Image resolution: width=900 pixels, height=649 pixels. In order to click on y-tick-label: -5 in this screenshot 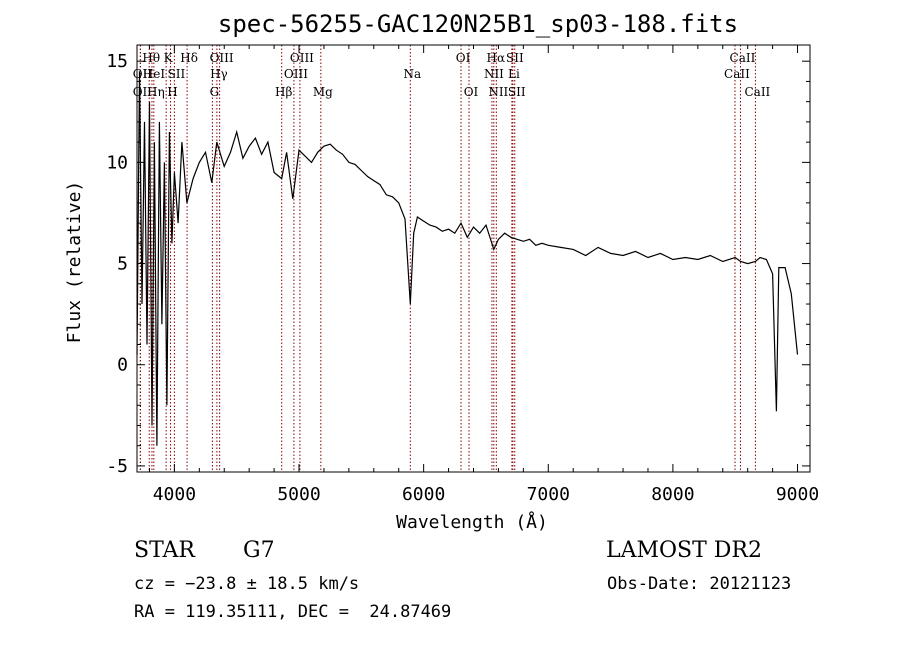, I will do `click(117, 466)`.